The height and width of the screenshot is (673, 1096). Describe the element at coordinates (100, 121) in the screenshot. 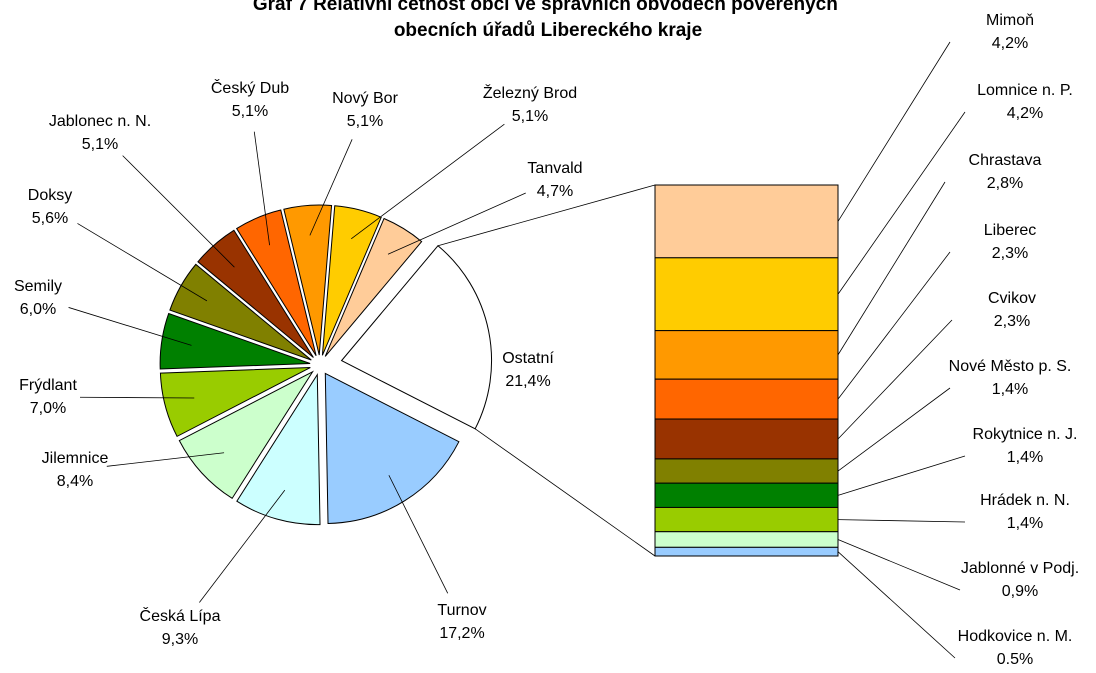

I see `slice-label: Jablonec n. N.` at that location.